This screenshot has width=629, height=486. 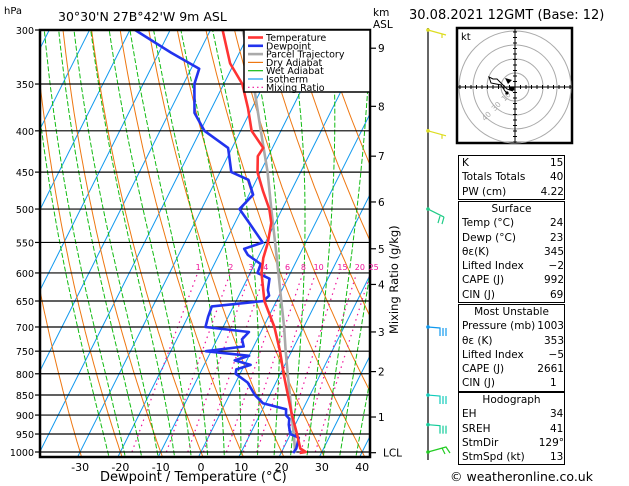 What do you see at coordinates (322, 467) in the screenshot?
I see `temperature-tick-label: 30` at bounding box center [322, 467].